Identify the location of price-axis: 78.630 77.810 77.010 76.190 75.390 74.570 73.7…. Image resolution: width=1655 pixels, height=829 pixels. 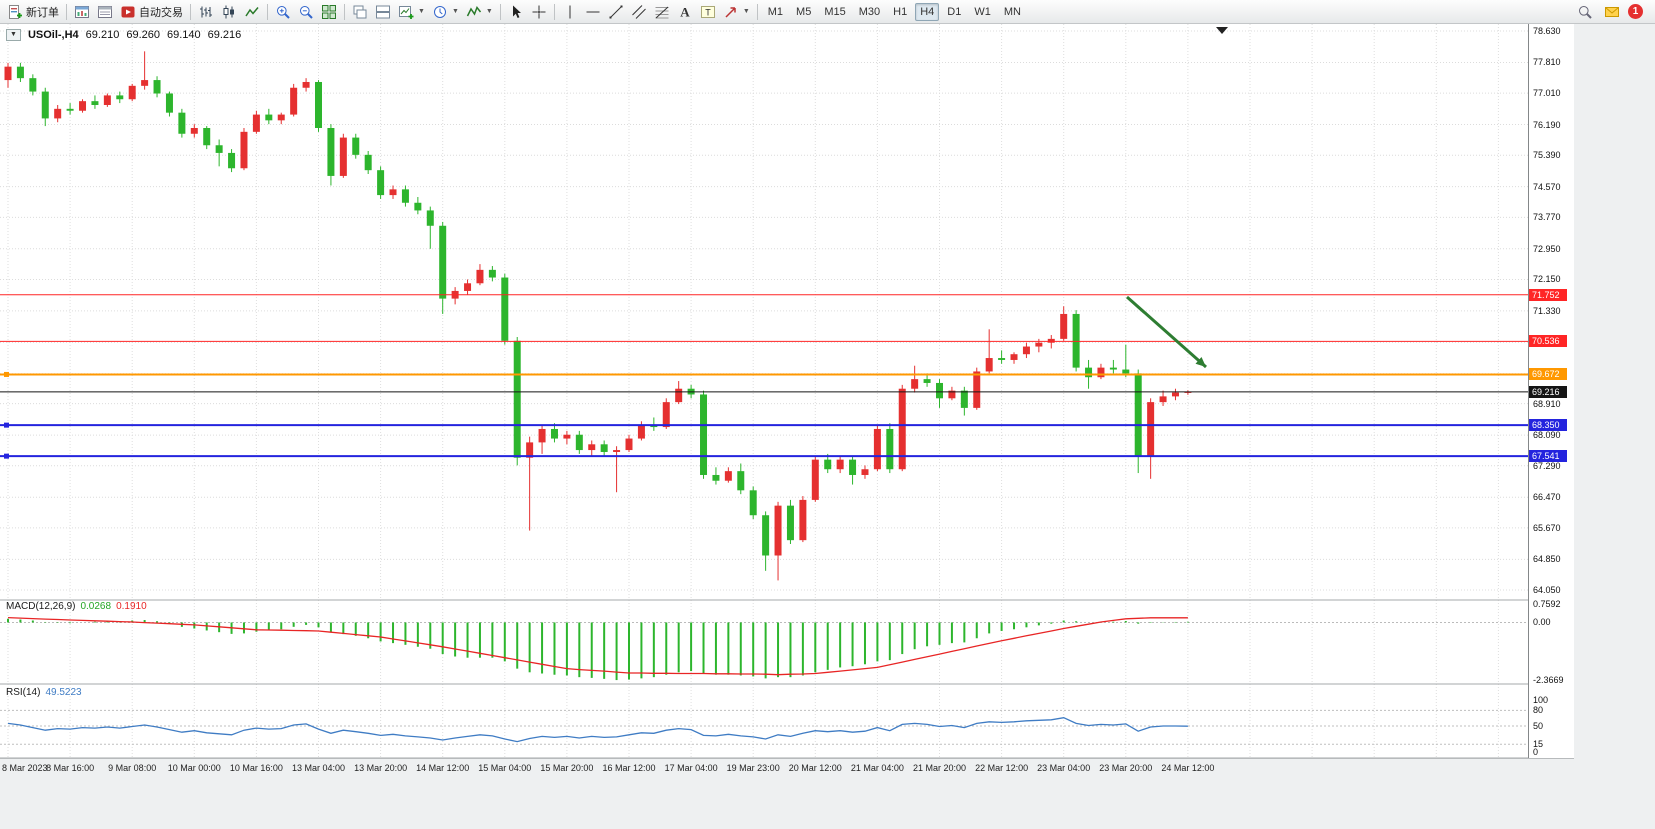
(1551, 391).